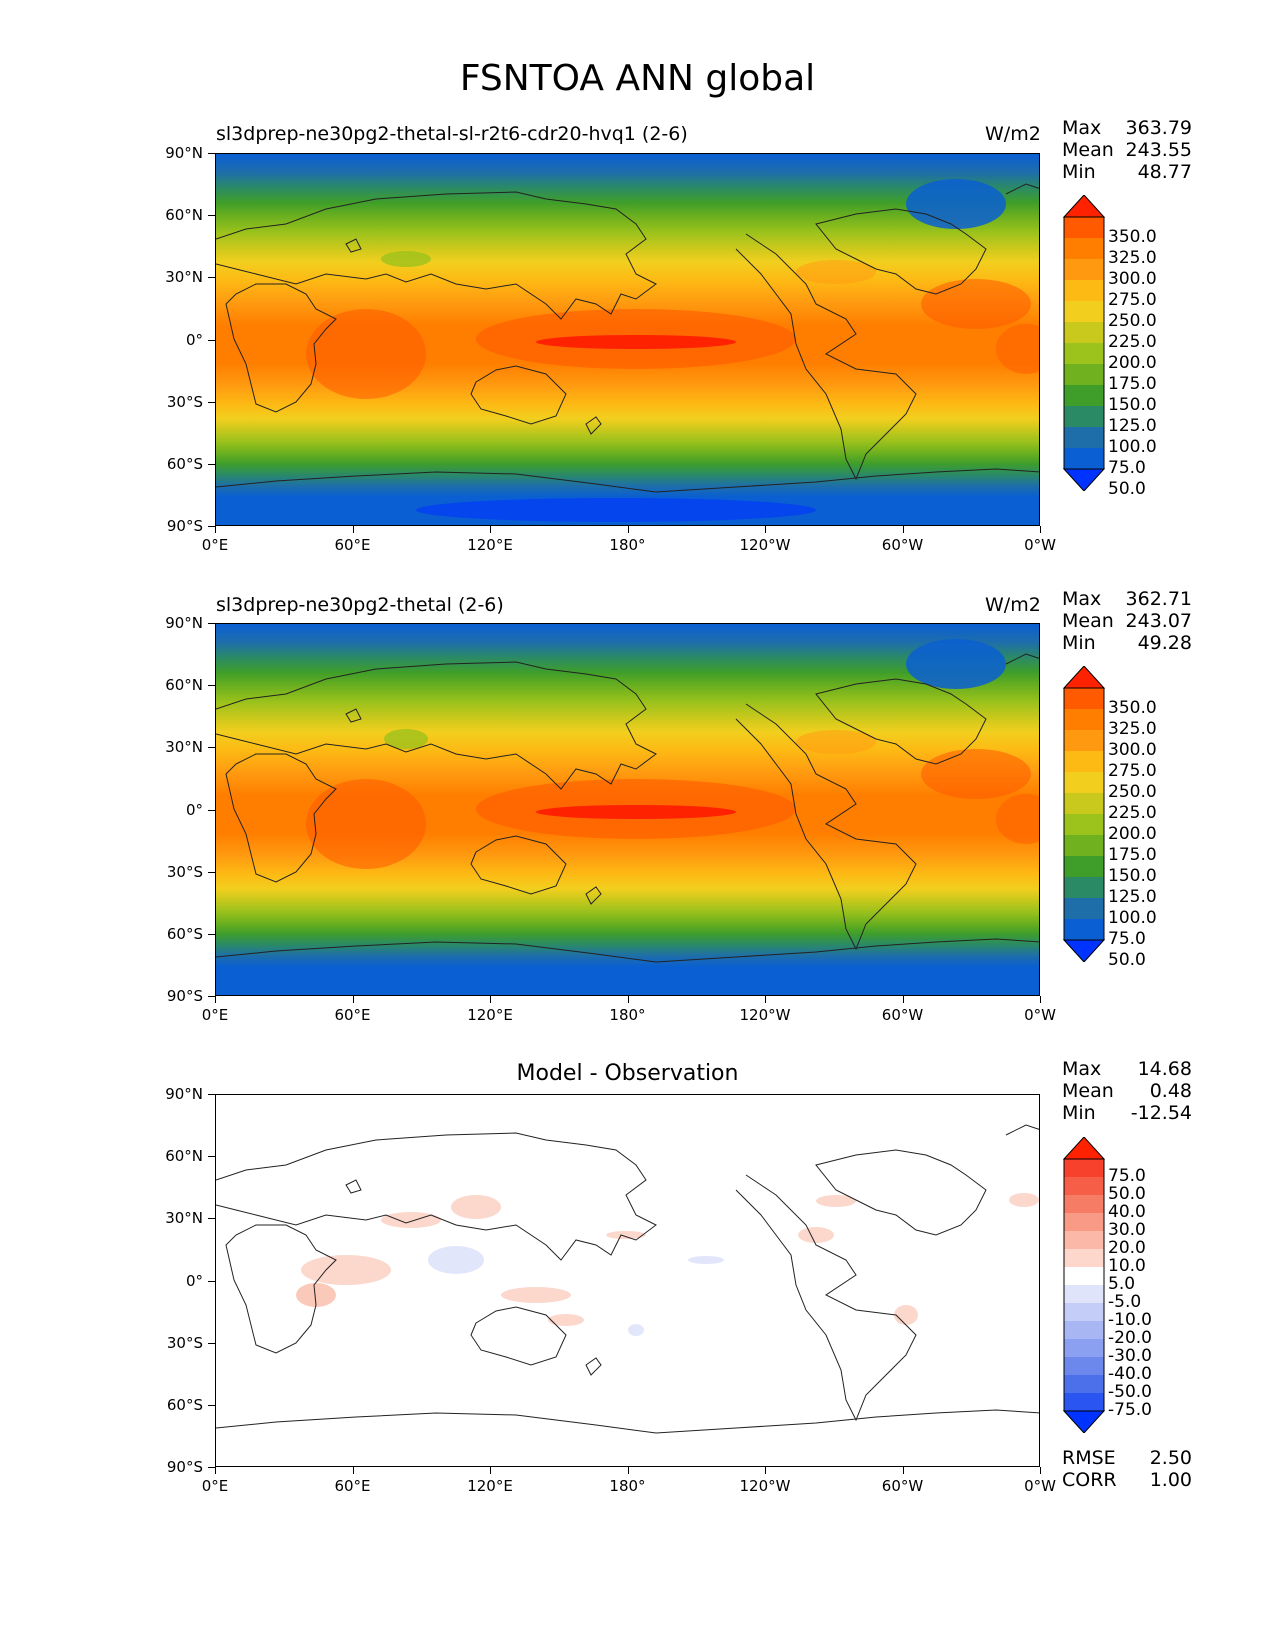 Image resolution: width=1275 pixels, height=1650 pixels. Describe the element at coordinates (1170, 1458) in the screenshot. I see `rmse-value: 2.50` at that location.